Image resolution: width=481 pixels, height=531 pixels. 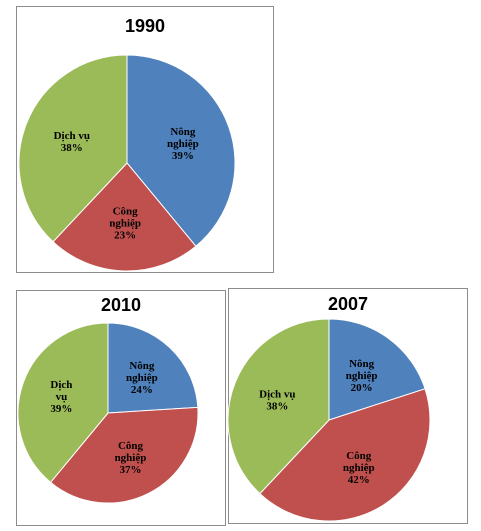 What do you see at coordinates (145, 26) in the screenshot?
I see `chart-title: 1990` at bounding box center [145, 26].